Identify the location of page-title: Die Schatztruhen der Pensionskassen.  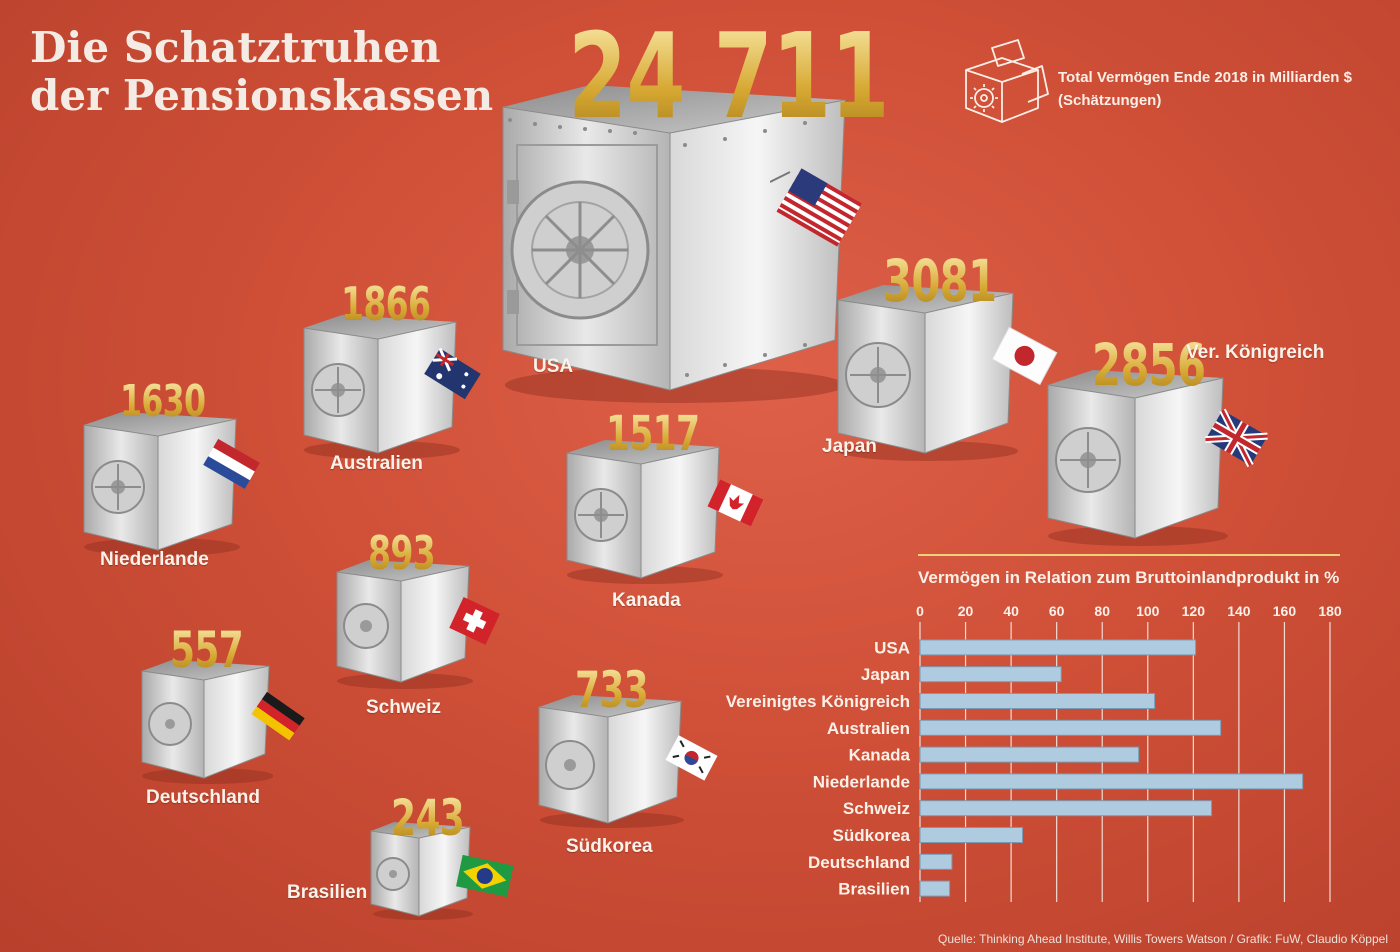
(261, 72).